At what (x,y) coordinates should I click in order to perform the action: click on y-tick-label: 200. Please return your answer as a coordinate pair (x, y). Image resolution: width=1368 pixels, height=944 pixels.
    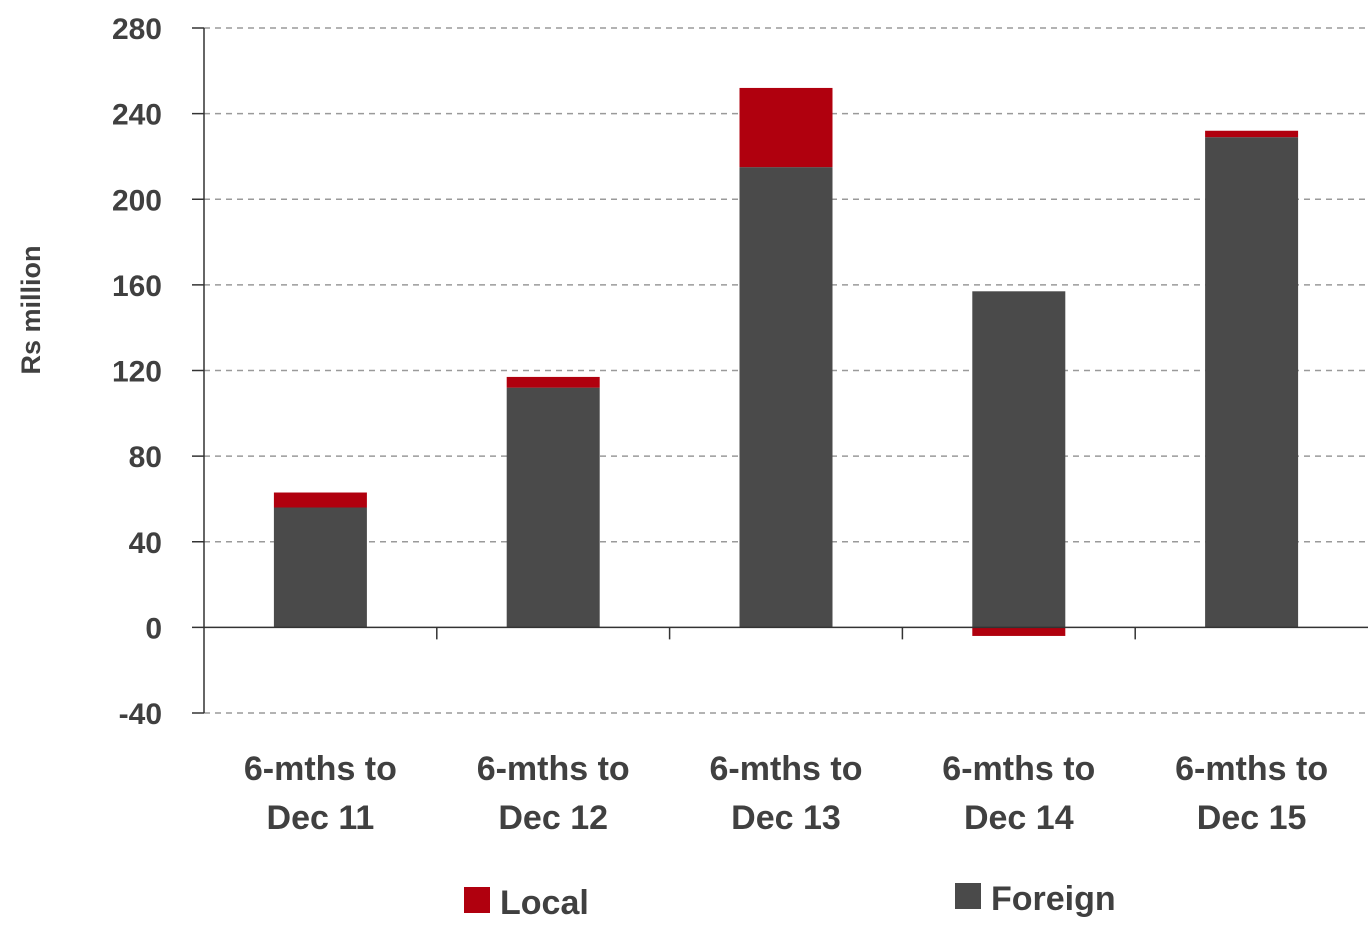
    Looking at the image, I should click on (137, 200).